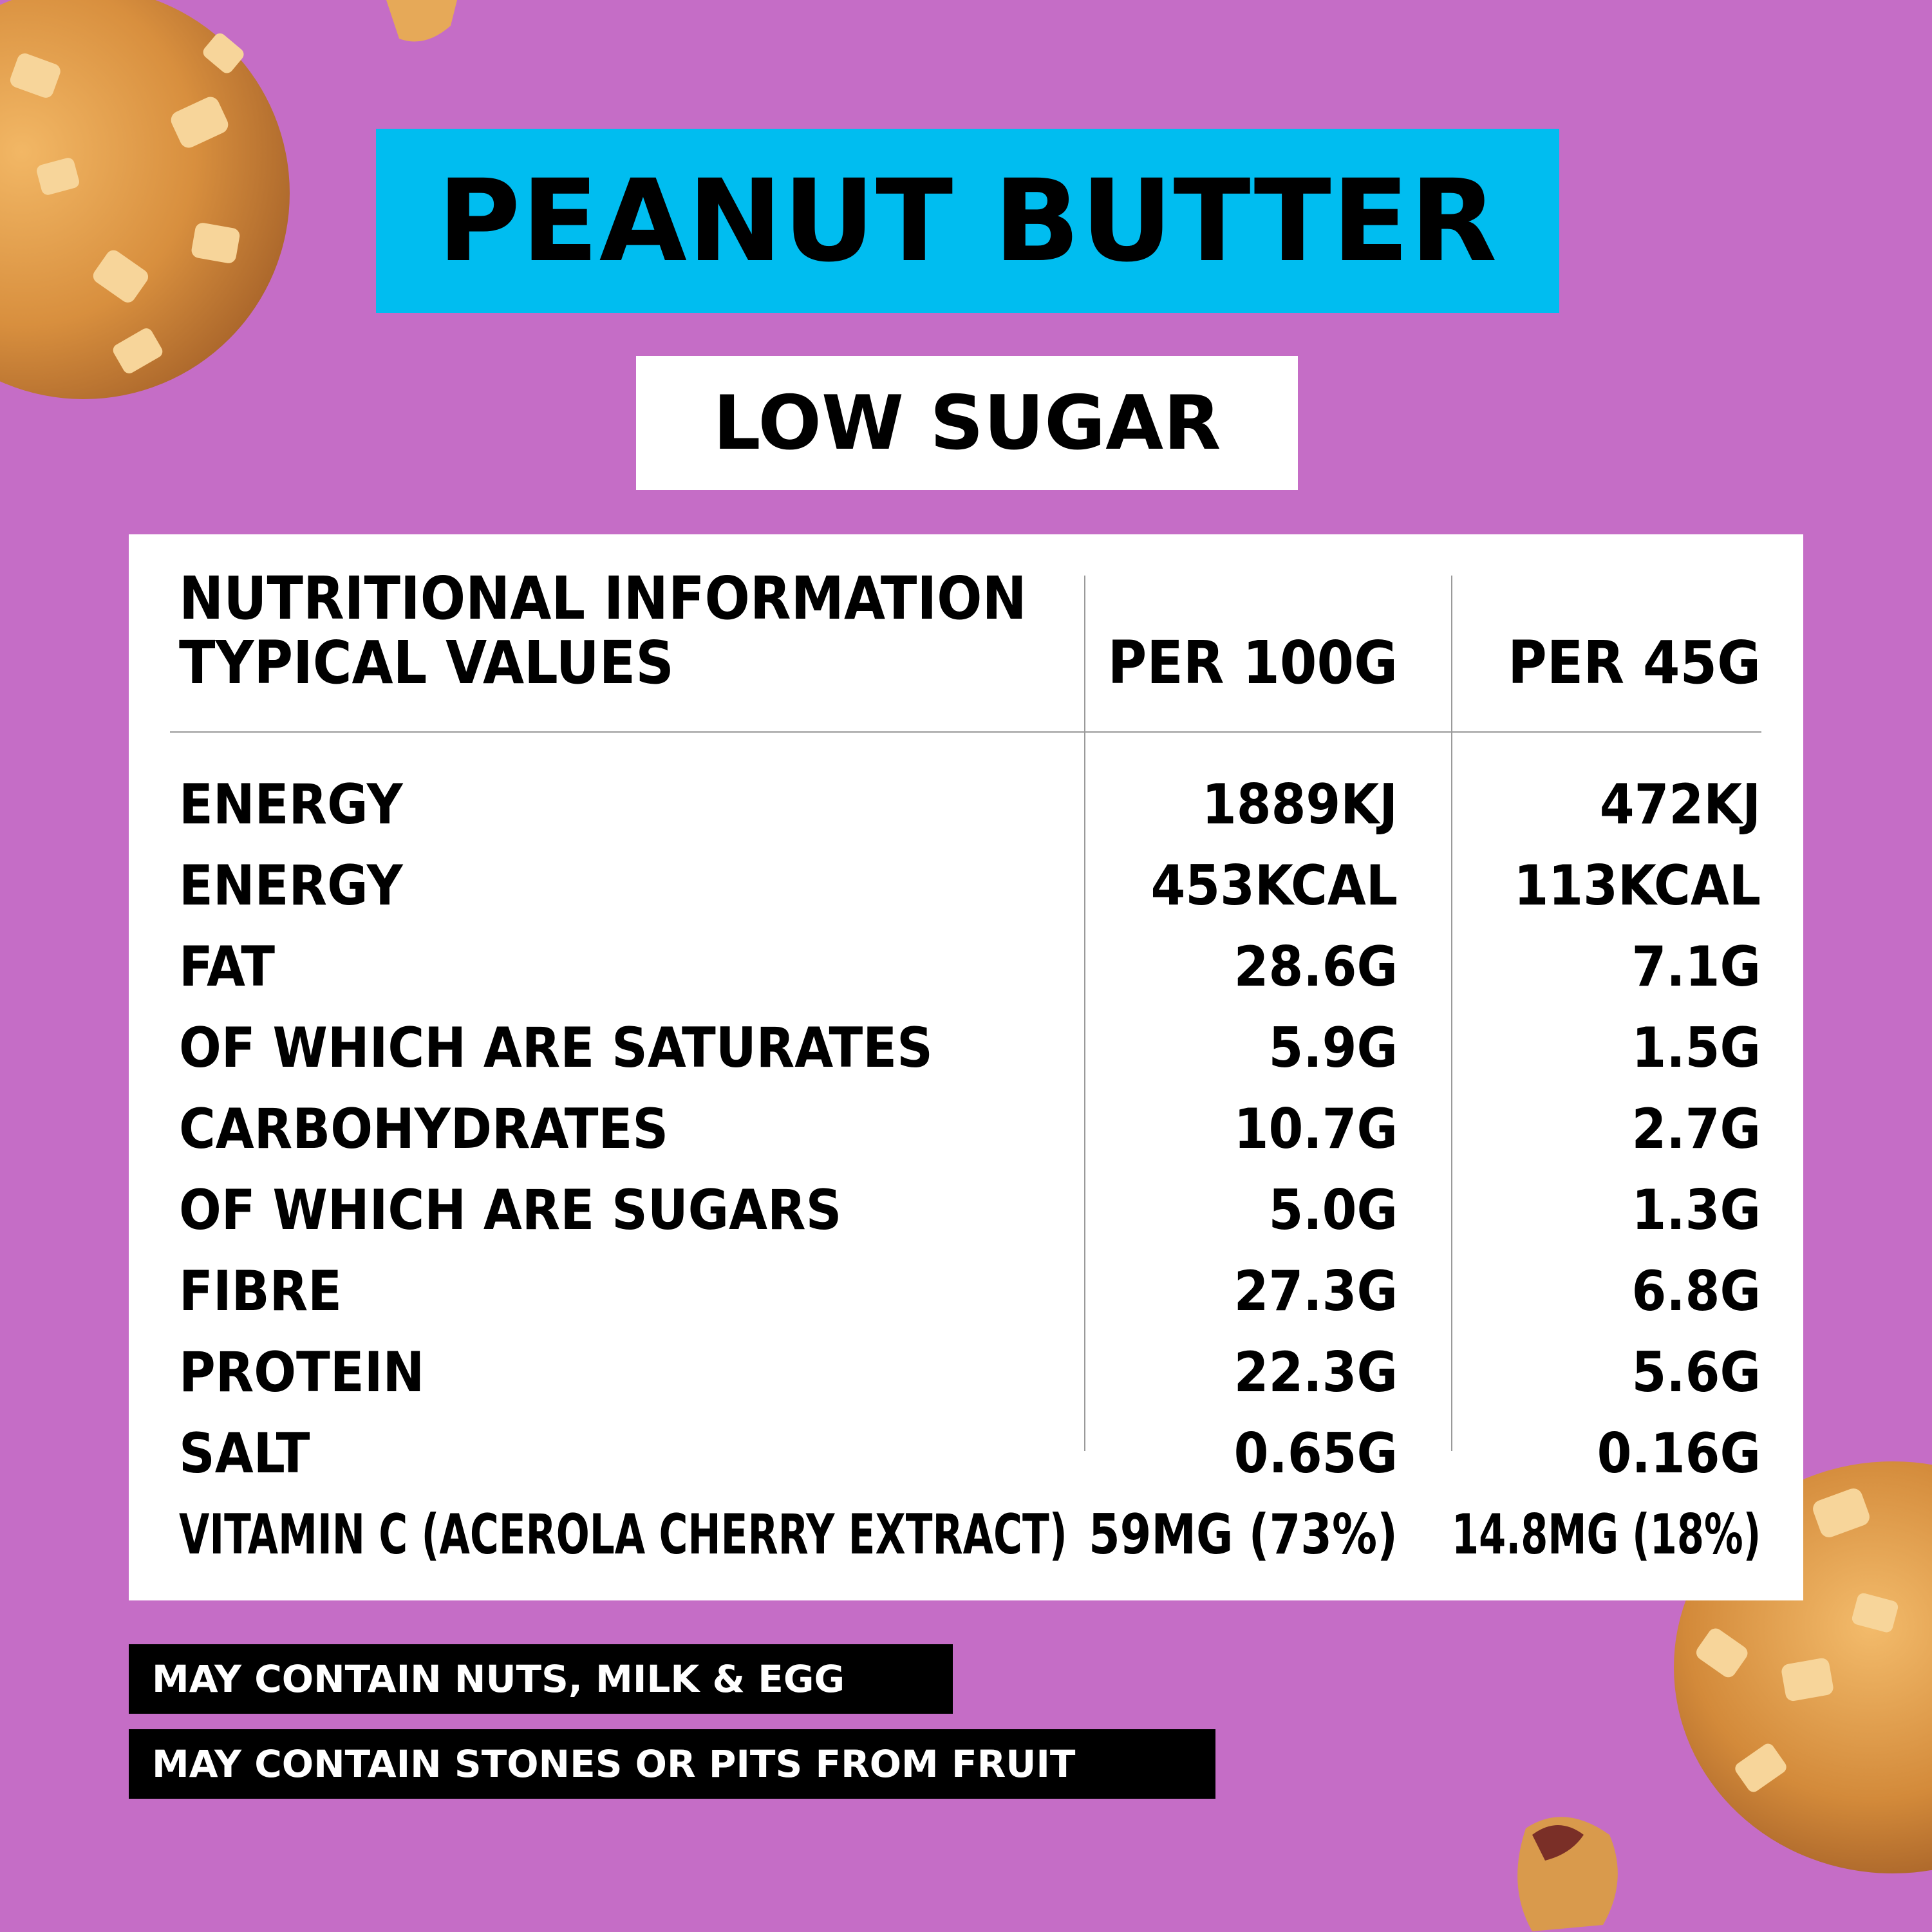  I want to click on fruit-pit-warning: MAY CONTAIN STONES OR PITS FROM FRUIT, so click(672, 1764).